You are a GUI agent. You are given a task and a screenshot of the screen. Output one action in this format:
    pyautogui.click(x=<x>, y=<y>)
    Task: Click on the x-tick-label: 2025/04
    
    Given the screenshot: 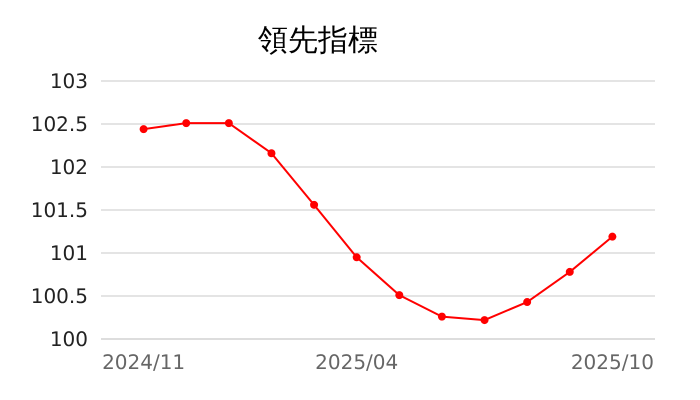 What is the action you would take?
    pyautogui.click(x=356, y=362)
    